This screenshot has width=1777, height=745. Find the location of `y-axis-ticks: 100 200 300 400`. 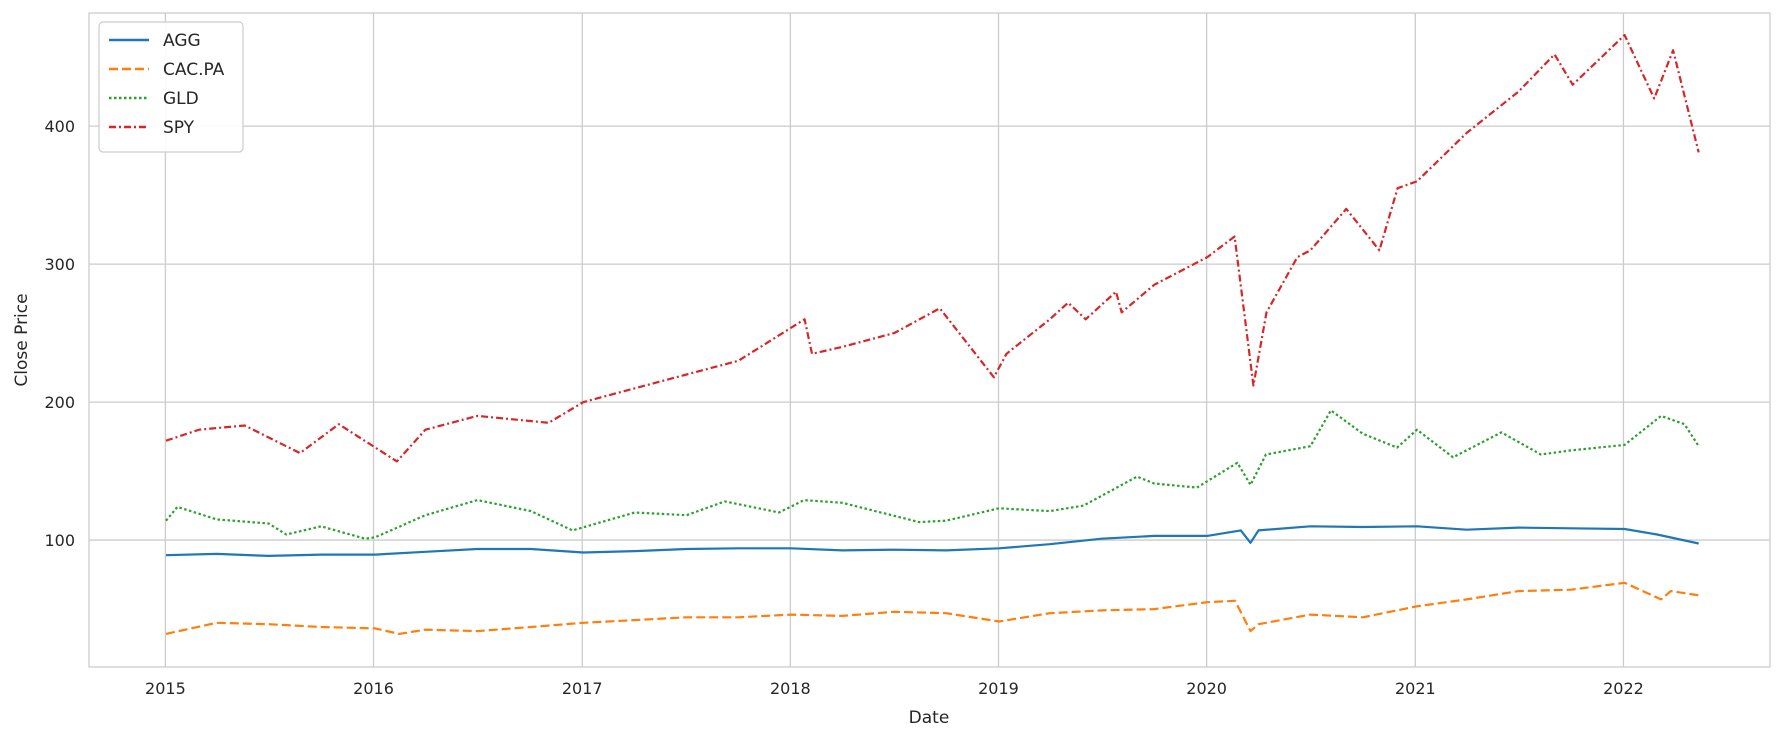

y-axis-ticks: 100 200 300 400 is located at coordinates (59, 333).